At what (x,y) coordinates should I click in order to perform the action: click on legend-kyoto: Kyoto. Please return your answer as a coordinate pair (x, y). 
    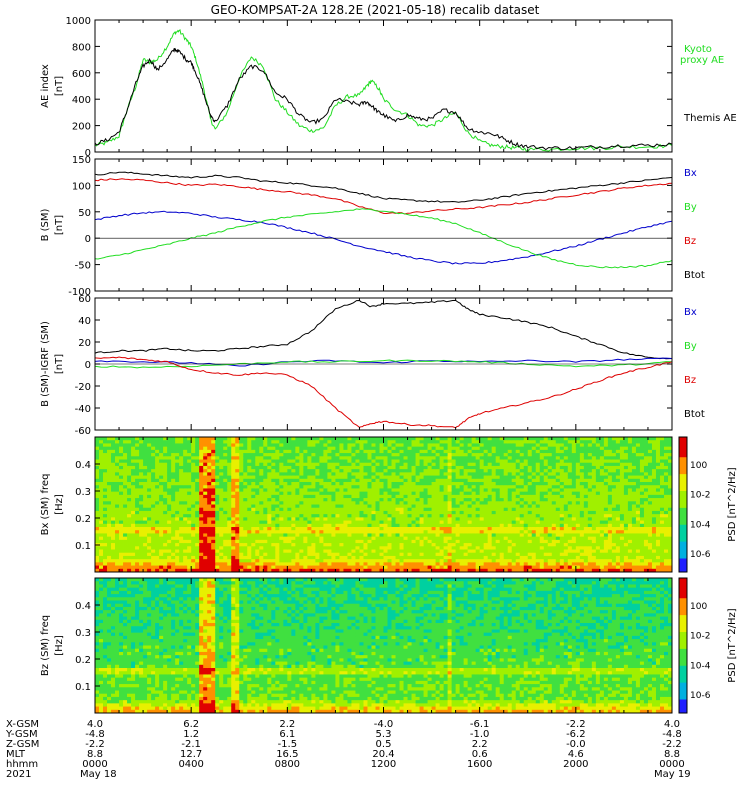
    Looking at the image, I should click on (698, 49).